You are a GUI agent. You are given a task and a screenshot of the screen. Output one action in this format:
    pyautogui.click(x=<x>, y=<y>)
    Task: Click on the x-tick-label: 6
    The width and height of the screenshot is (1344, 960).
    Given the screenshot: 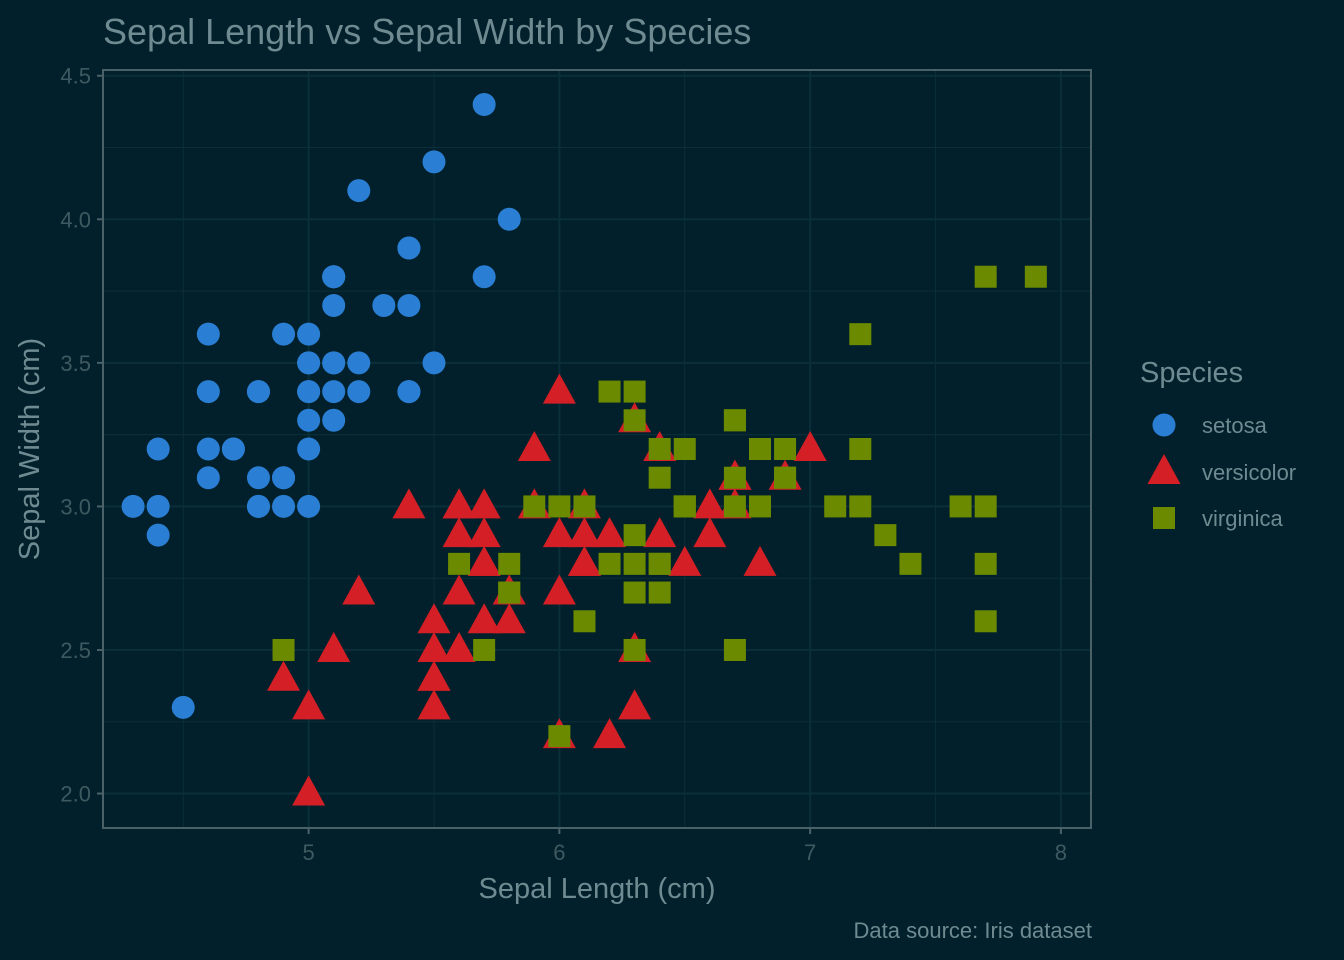 What is the action you would take?
    pyautogui.click(x=559, y=852)
    